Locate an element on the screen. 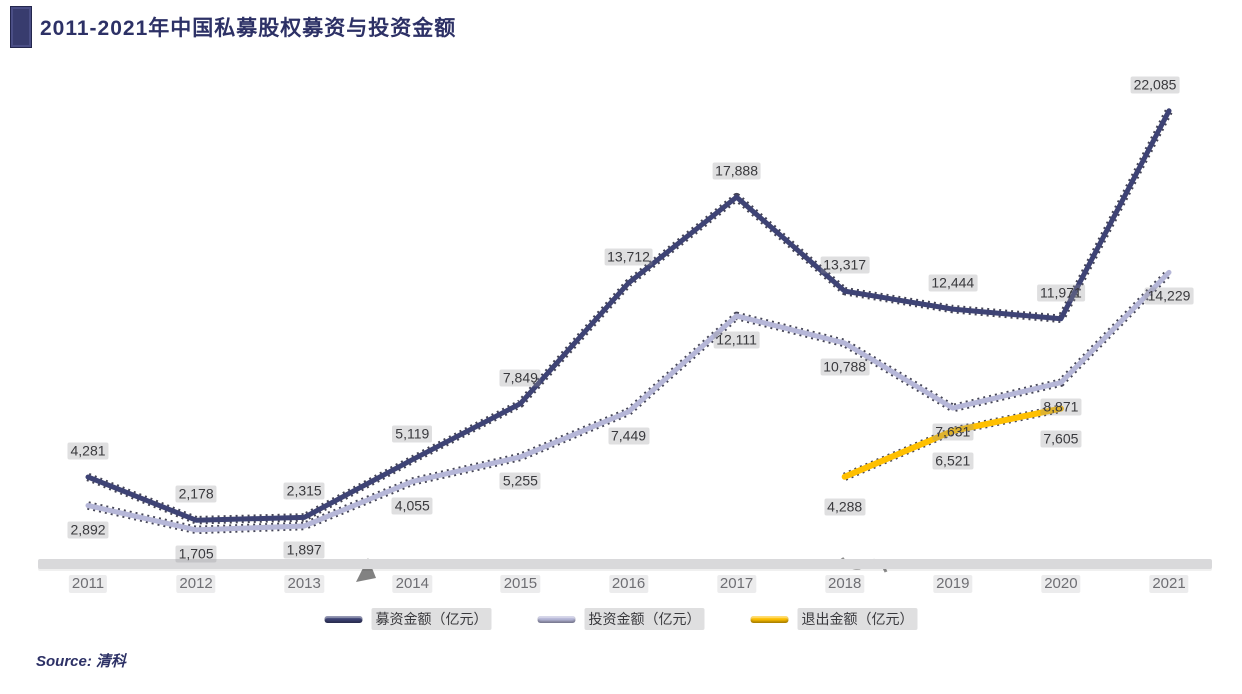 Image resolution: width=1242 pixels, height=694 pixels. x-tick-2013: 2013 is located at coordinates (304, 584).